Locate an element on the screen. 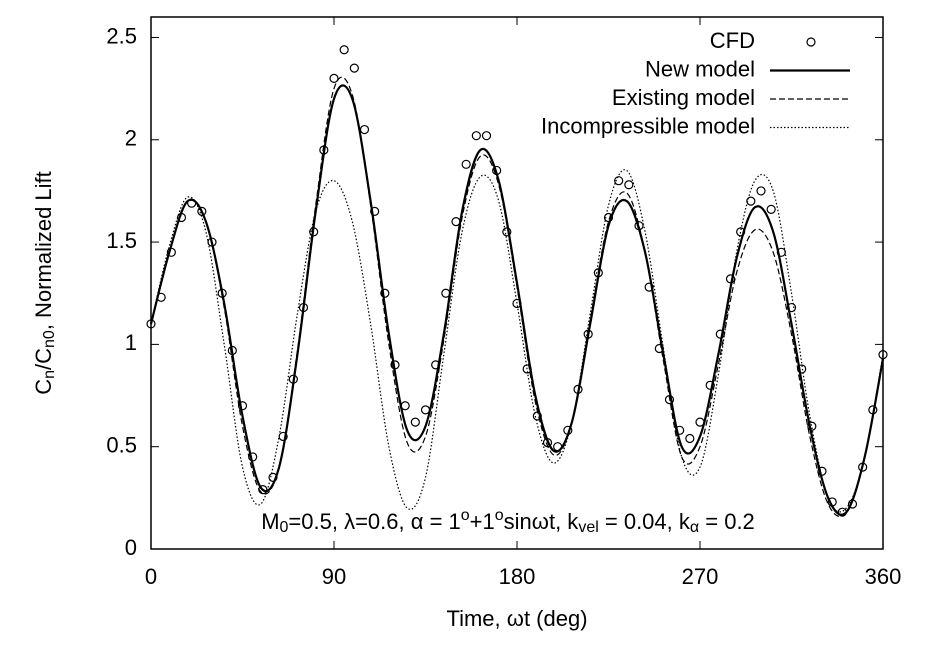 The width and height of the screenshot is (929, 654). text-part: n is located at coordinates (49, 374).